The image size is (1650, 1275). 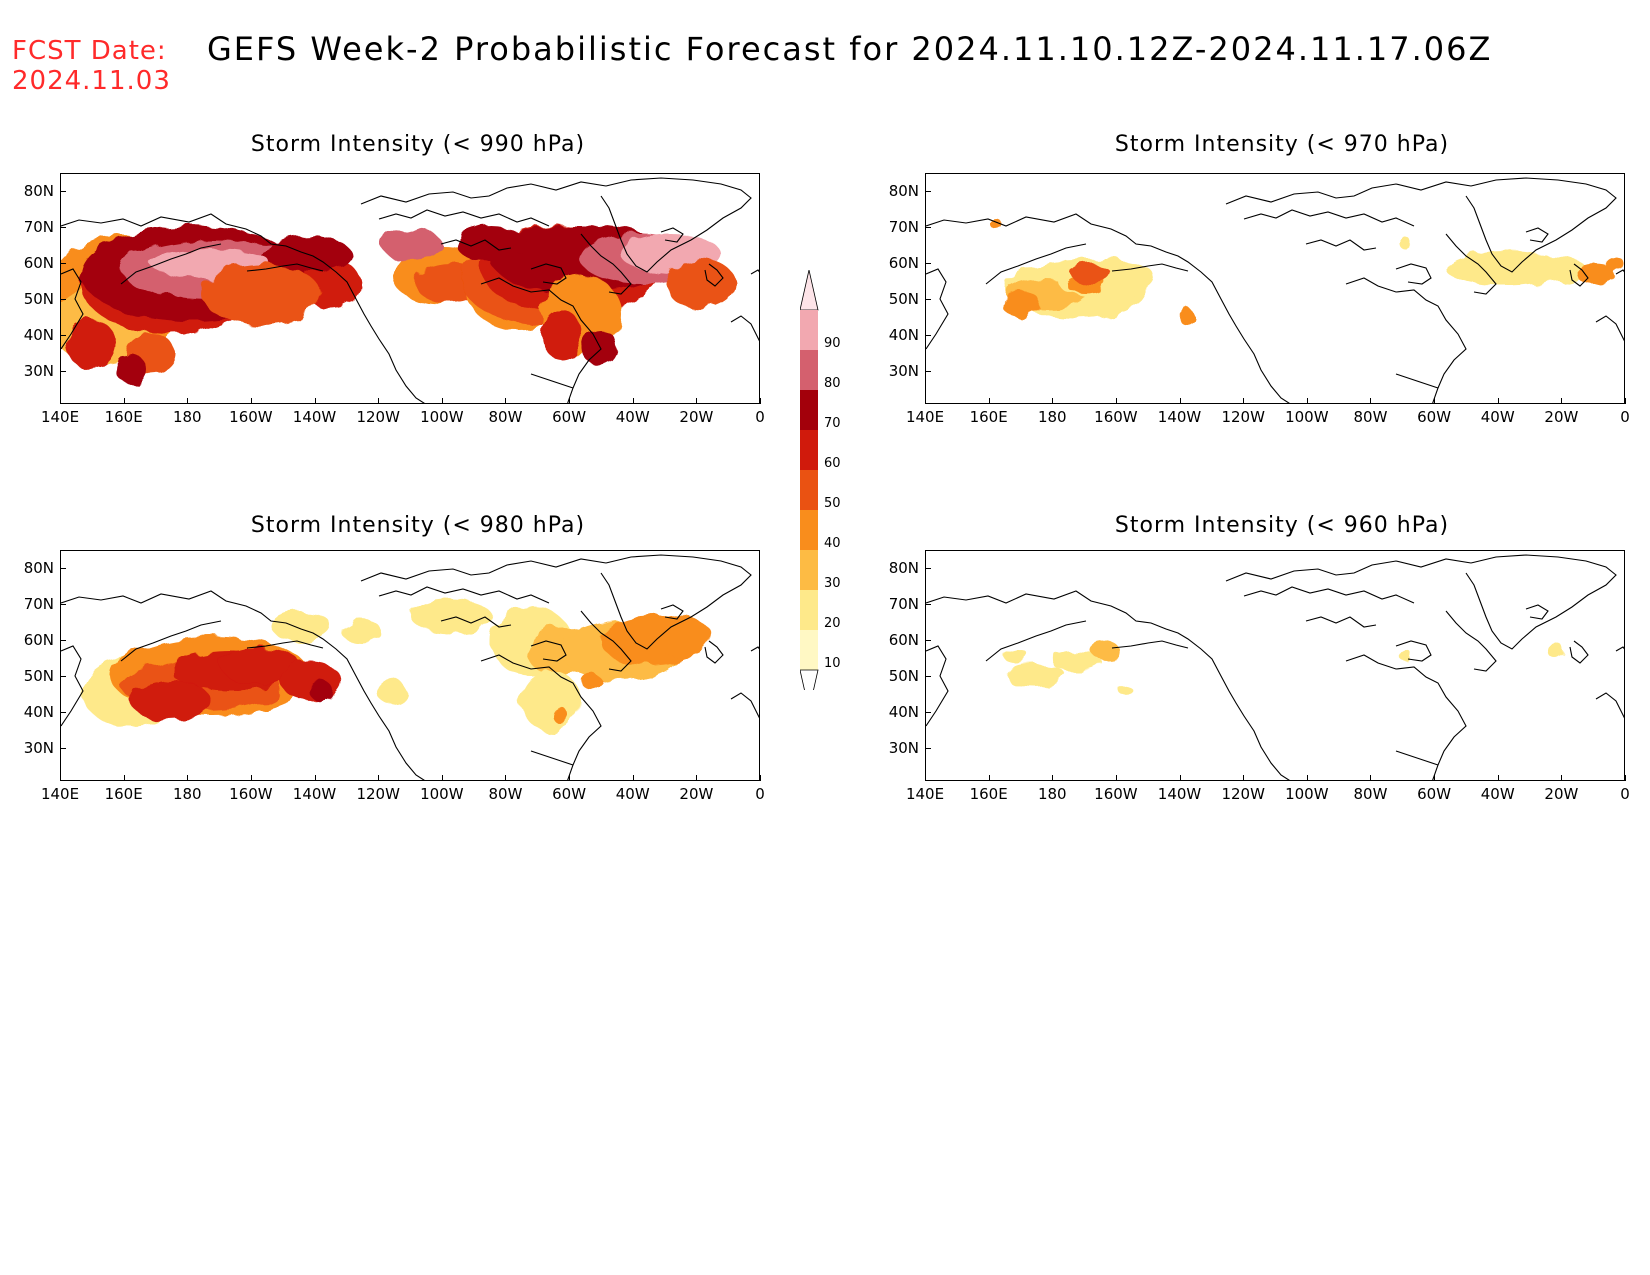 What do you see at coordinates (1497, 417) in the screenshot?
I see `lon-tick-label: 40W` at bounding box center [1497, 417].